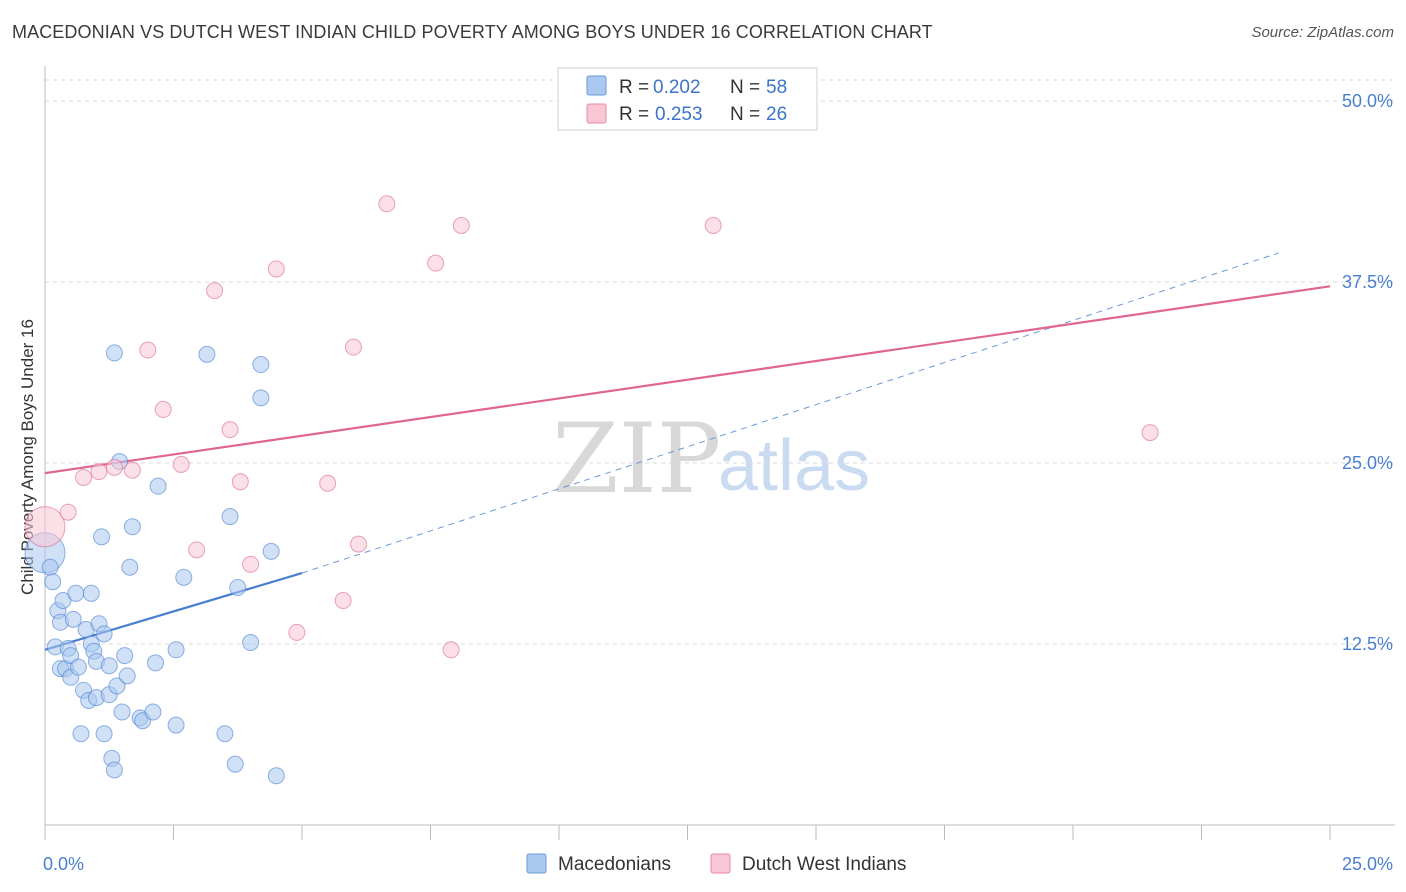 This screenshot has width=1406, height=892. I want to click on x-tick-label: 25.0%, so click(1367, 864).